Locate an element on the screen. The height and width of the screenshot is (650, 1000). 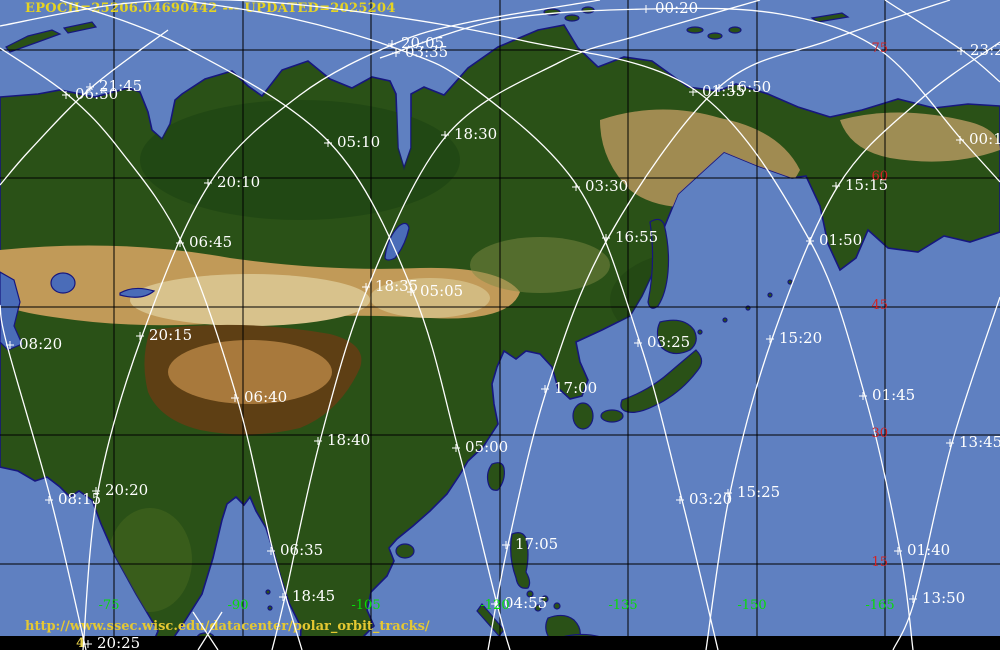
frame-number: 4 is located at coordinates (81, 643).